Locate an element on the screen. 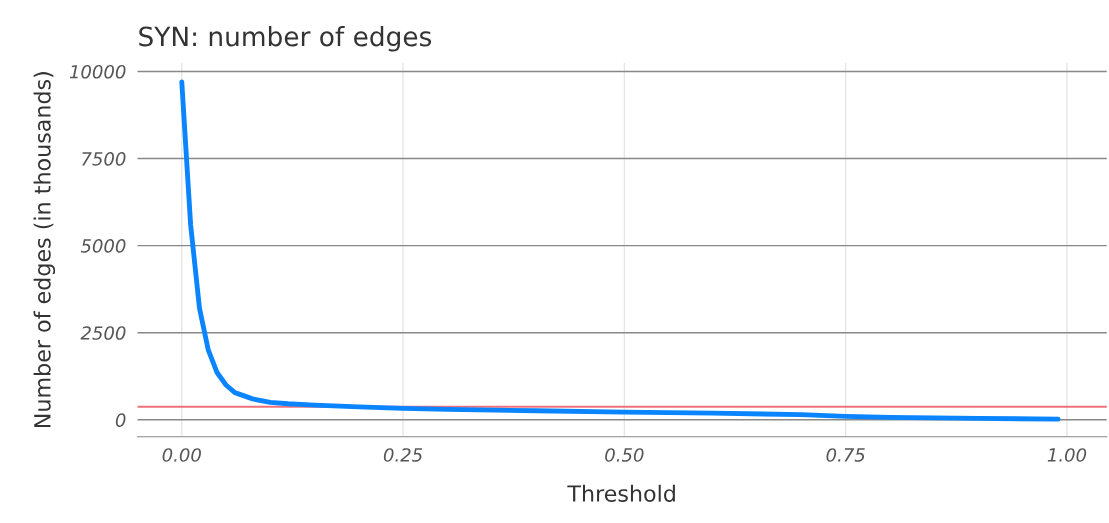 This screenshot has height=523, width=1109. x-axis-title: Threshold is located at coordinates (621, 493).